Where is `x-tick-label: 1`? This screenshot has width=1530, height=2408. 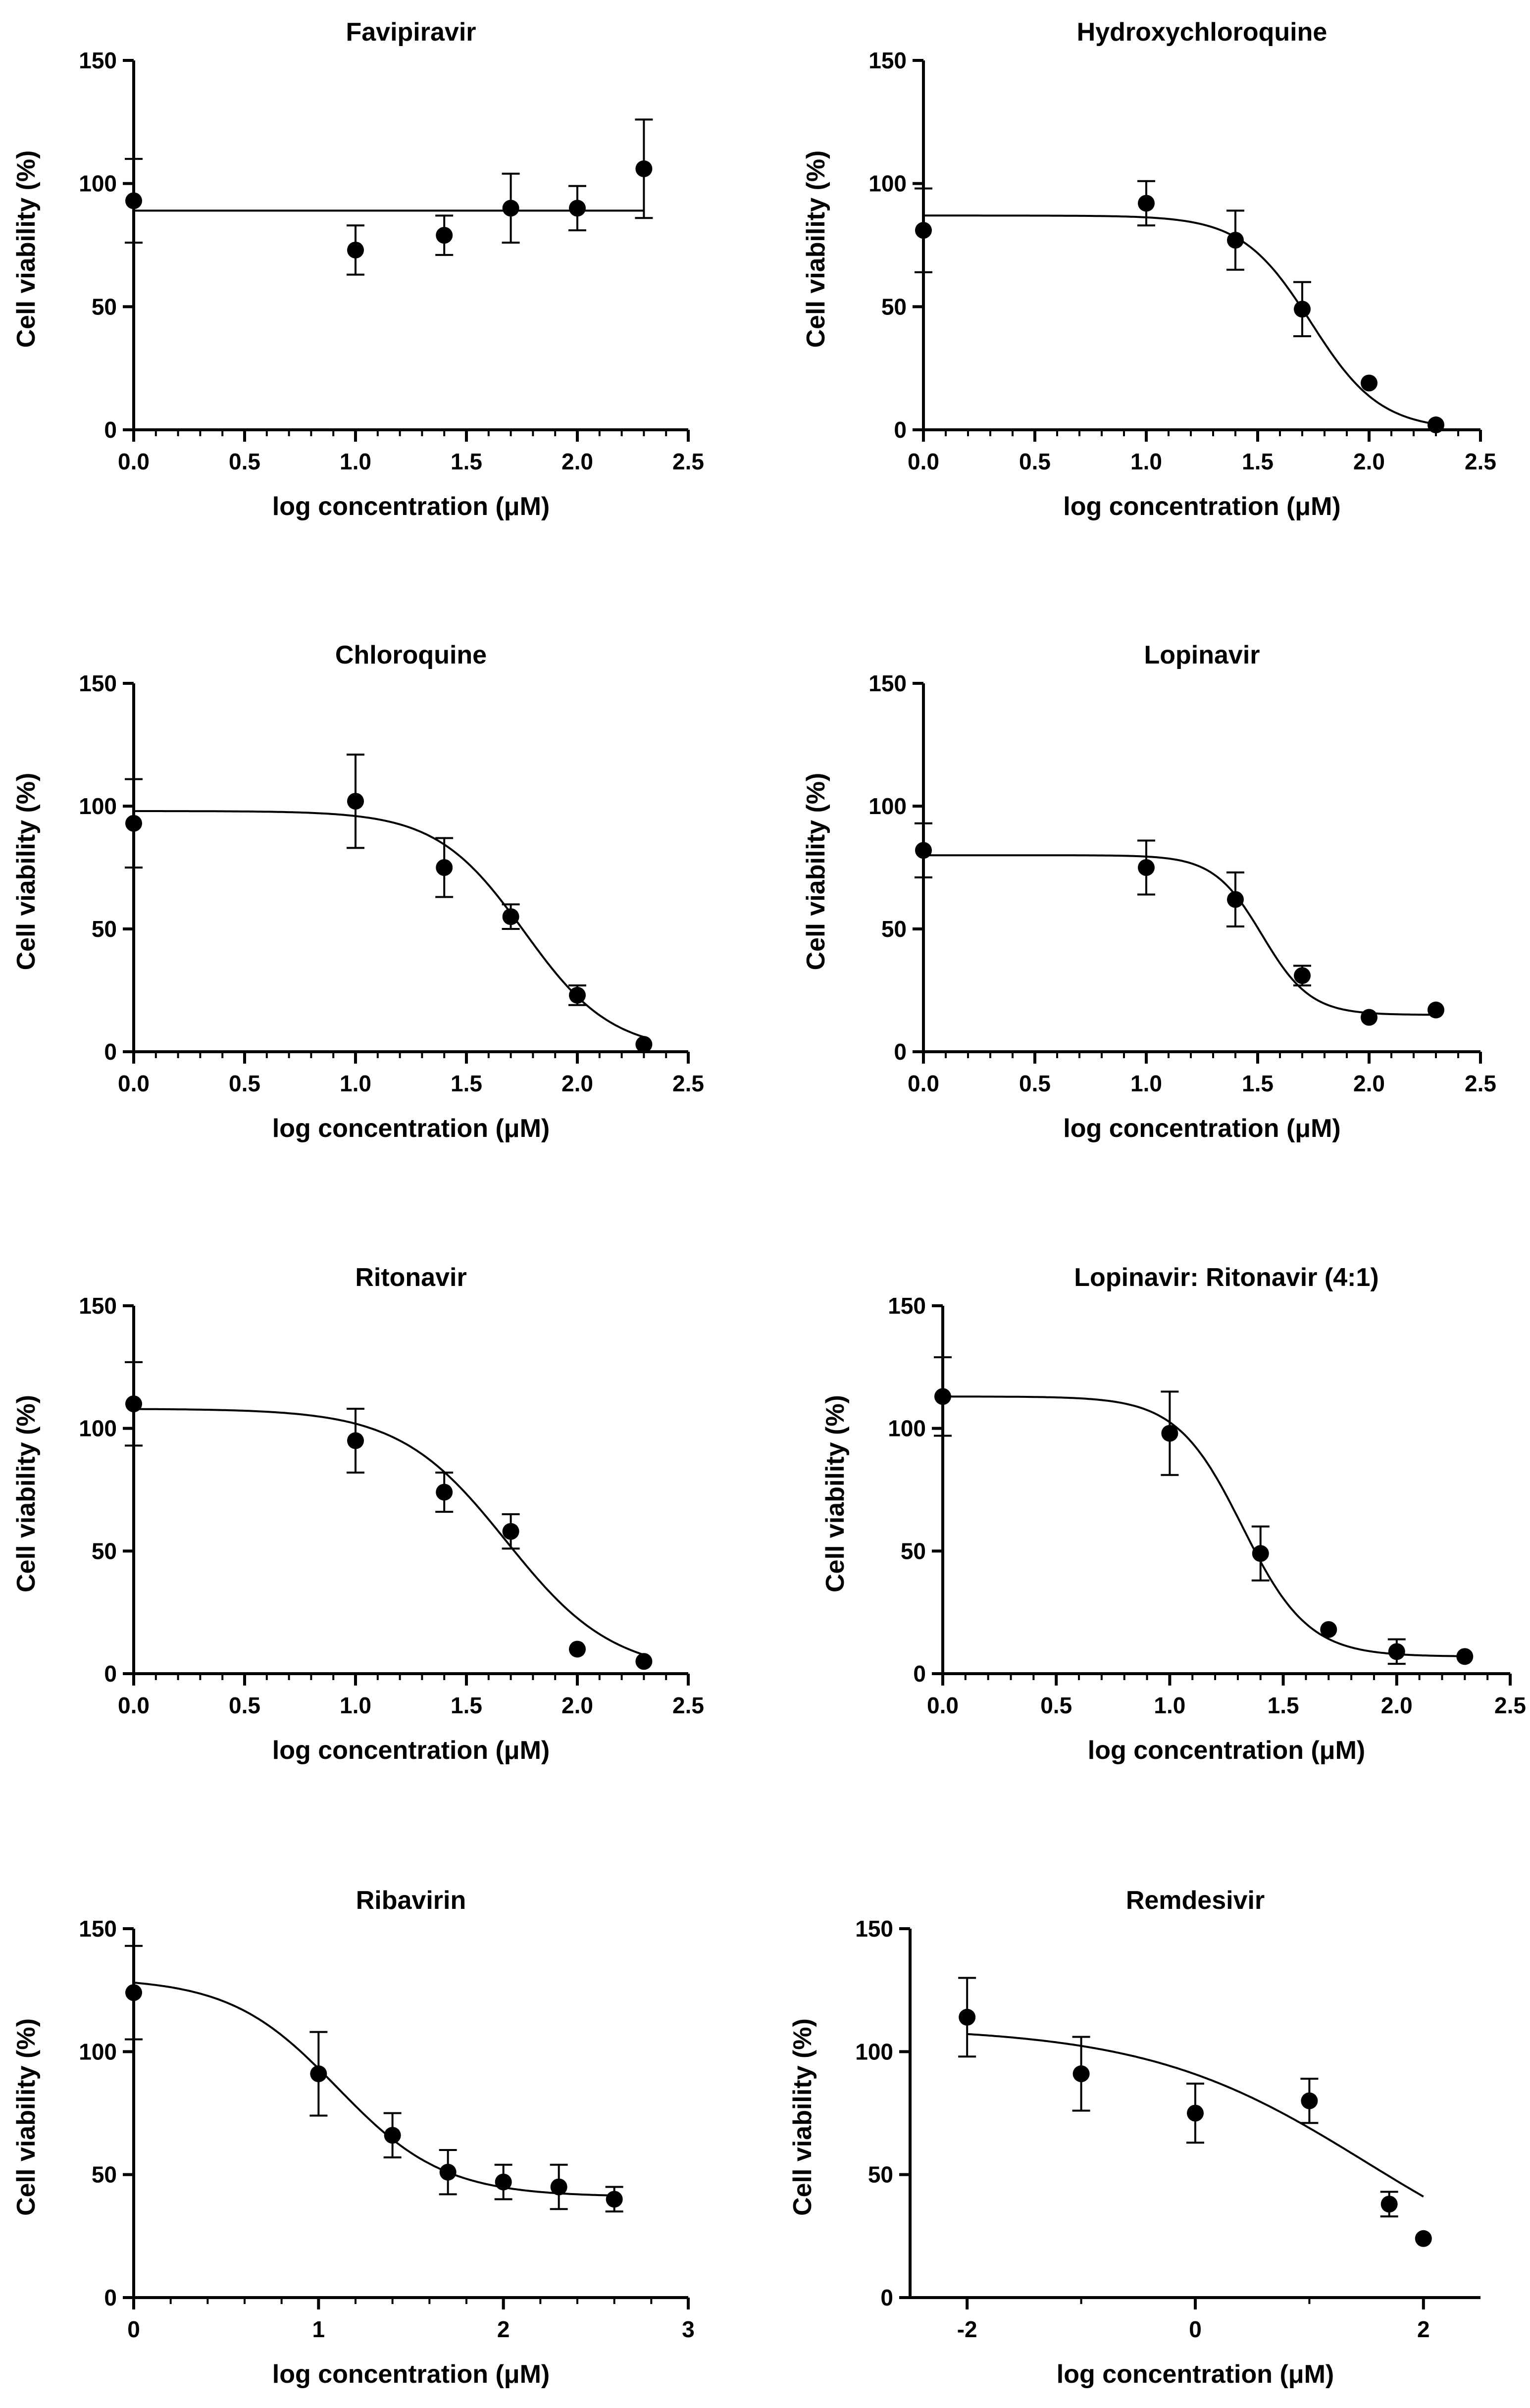
x-tick-label: 1 is located at coordinates (318, 2329).